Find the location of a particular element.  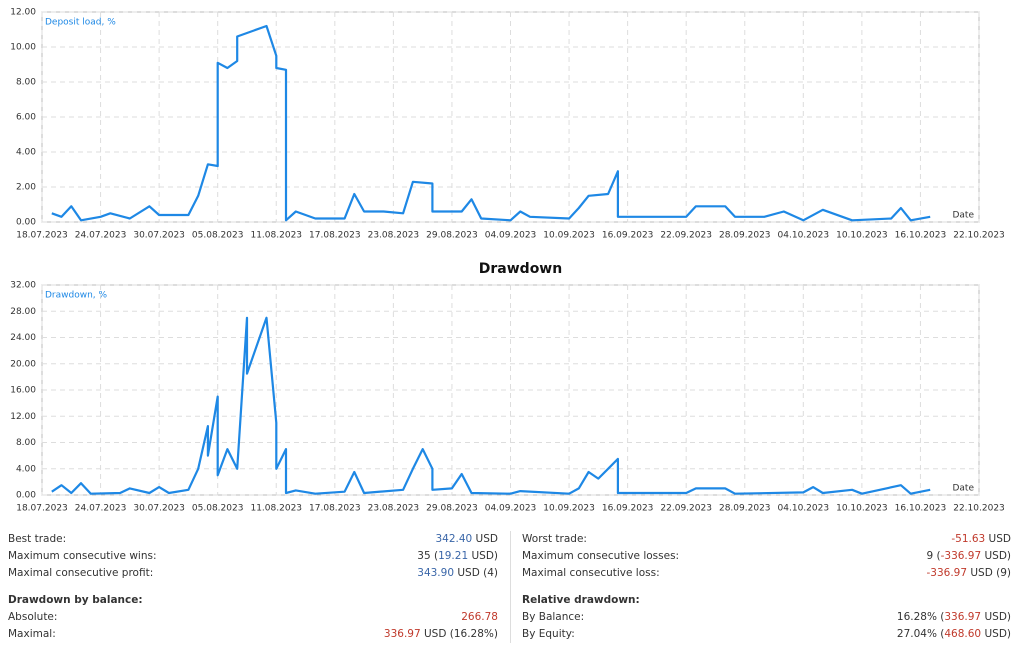

stat-value: 9 (-336.97 USD) is located at coordinates (968, 556).